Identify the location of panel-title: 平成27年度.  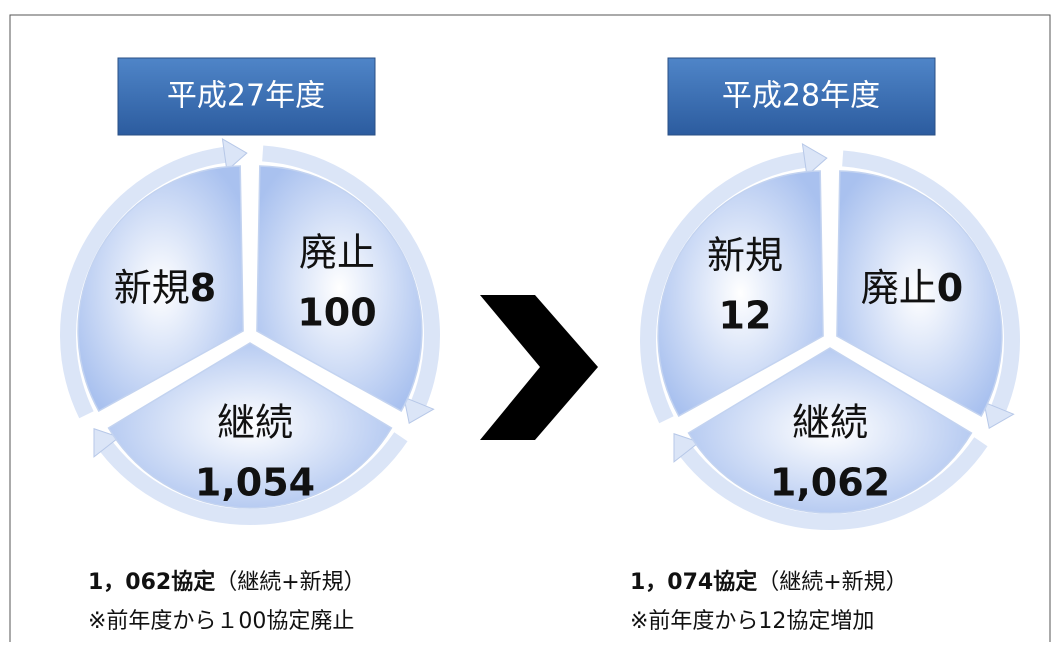
(246, 96).